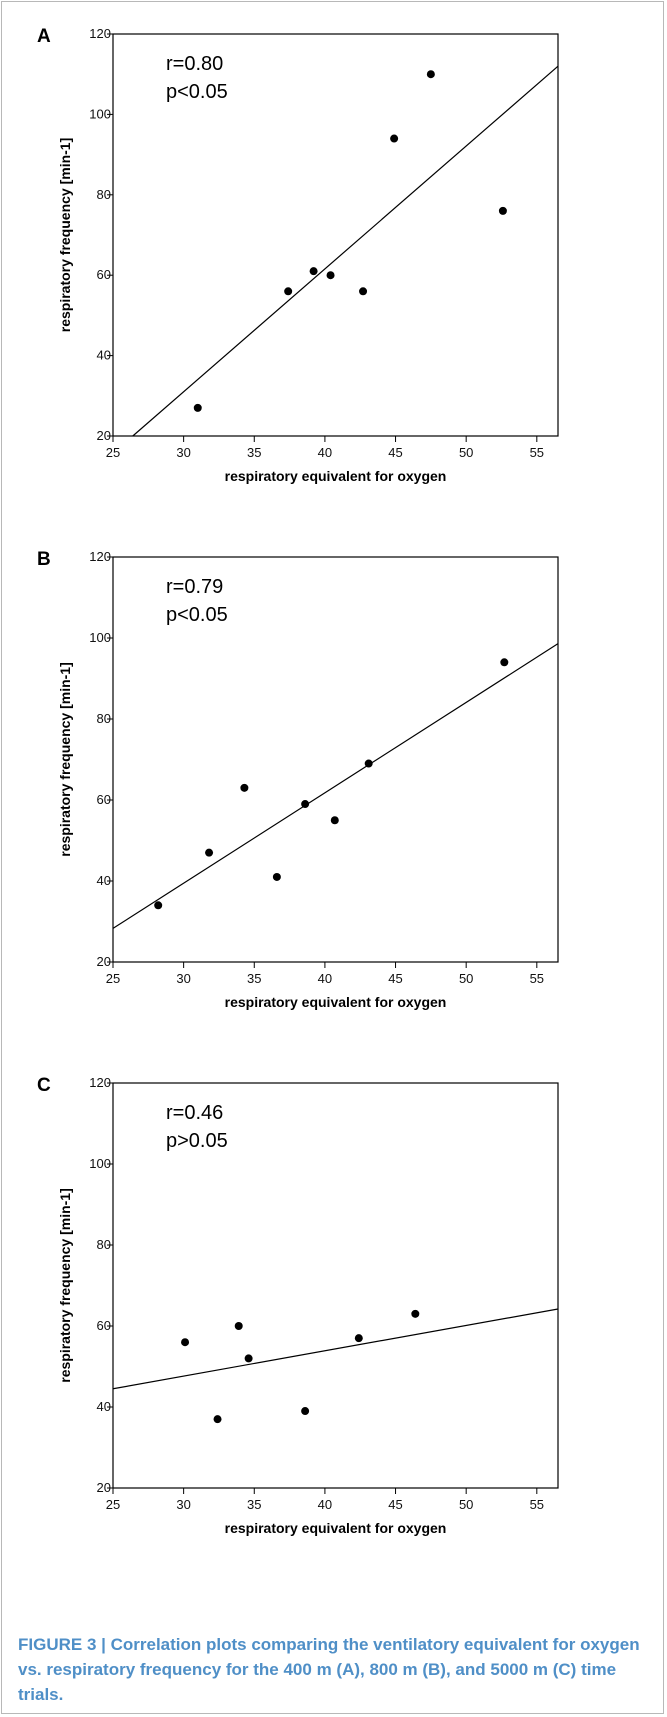 The height and width of the screenshot is (1717, 667). I want to click on correlation-coefficient: r=0.80, so click(194, 64).